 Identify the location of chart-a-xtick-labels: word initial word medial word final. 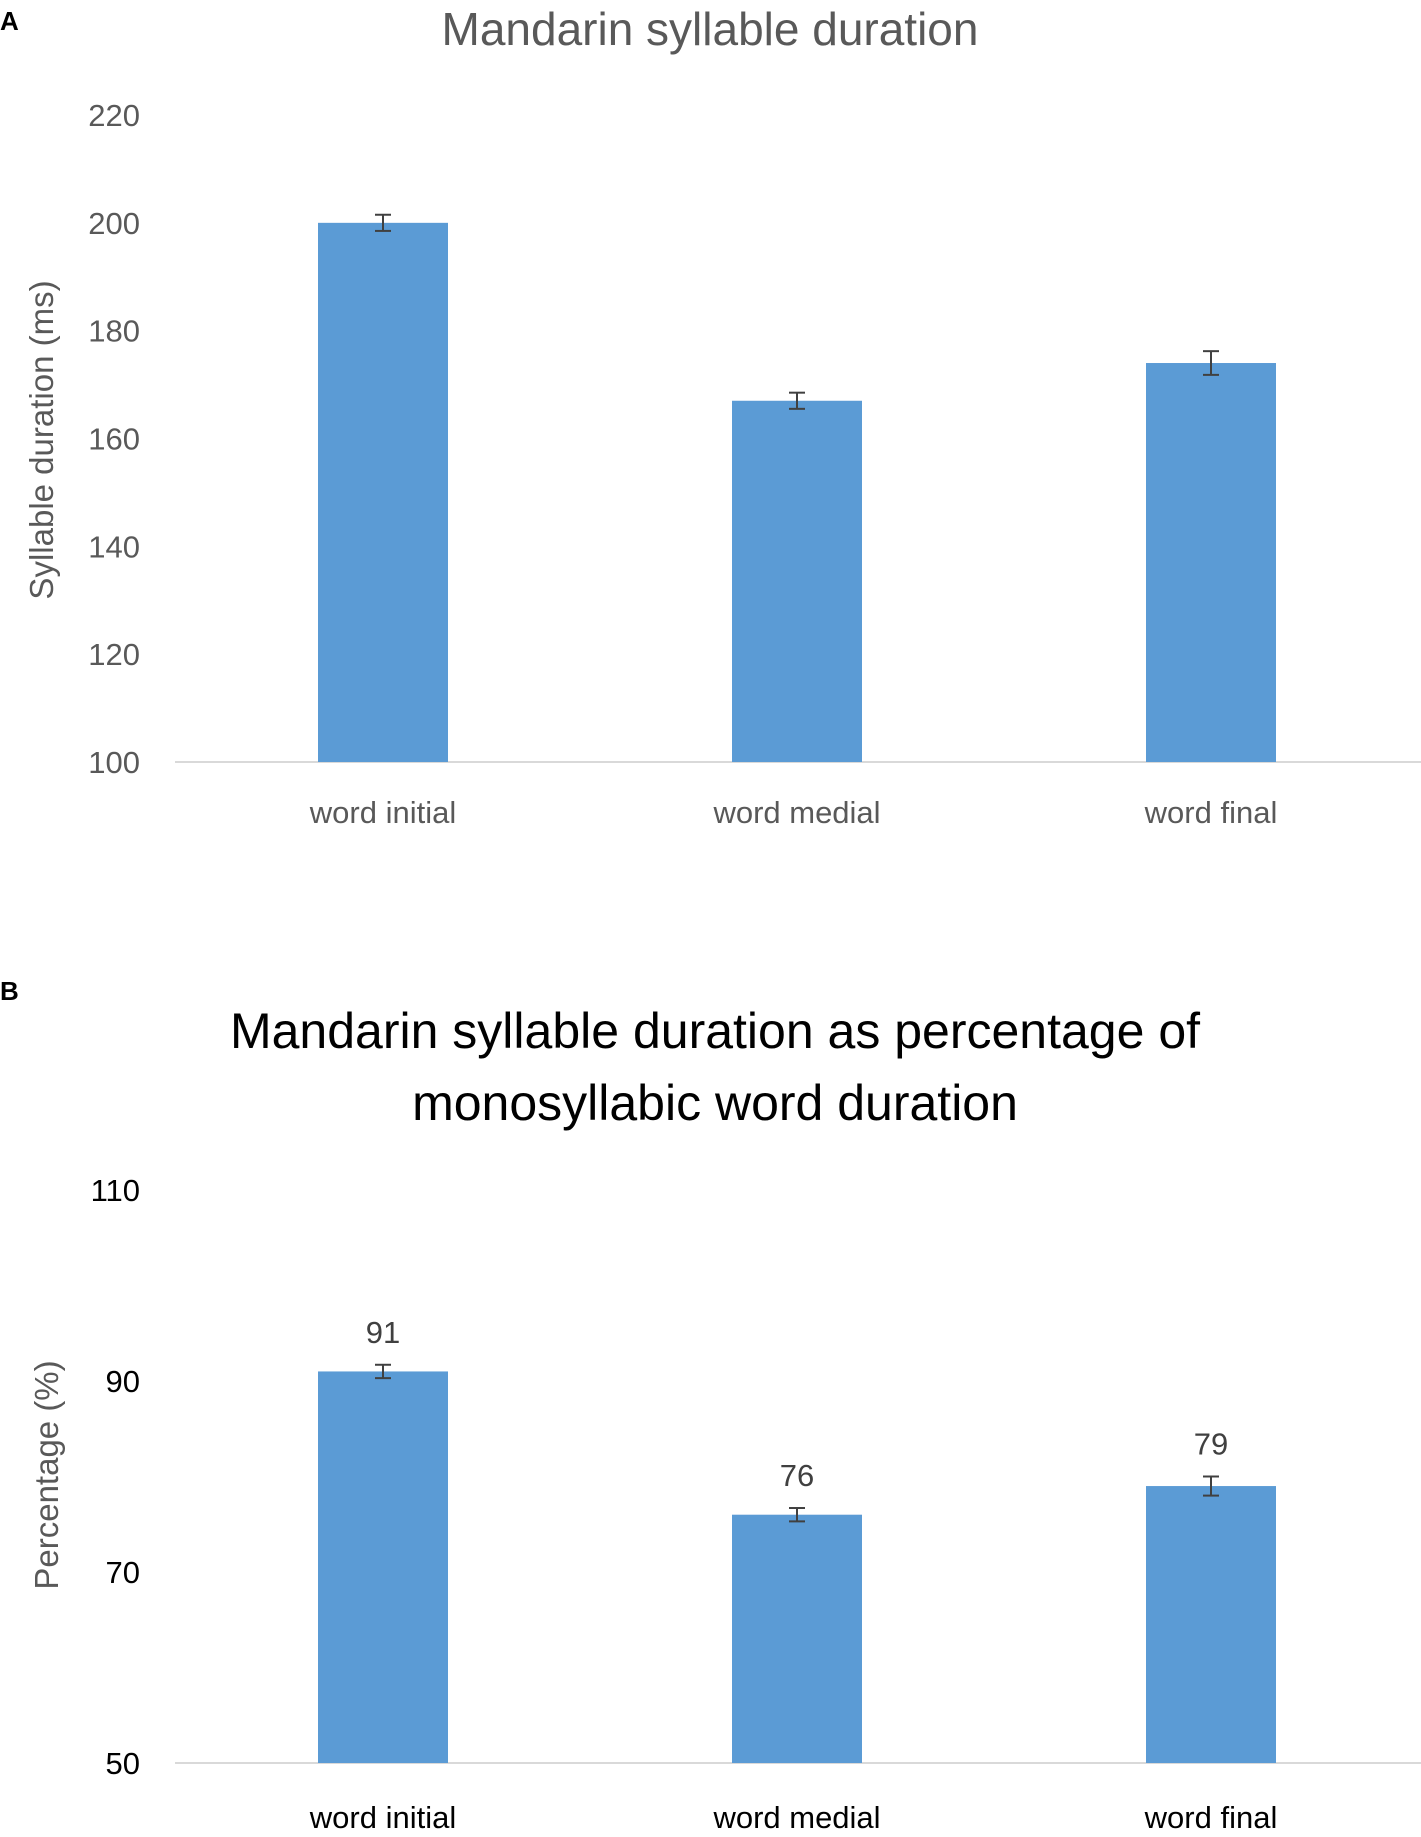
(793, 812).